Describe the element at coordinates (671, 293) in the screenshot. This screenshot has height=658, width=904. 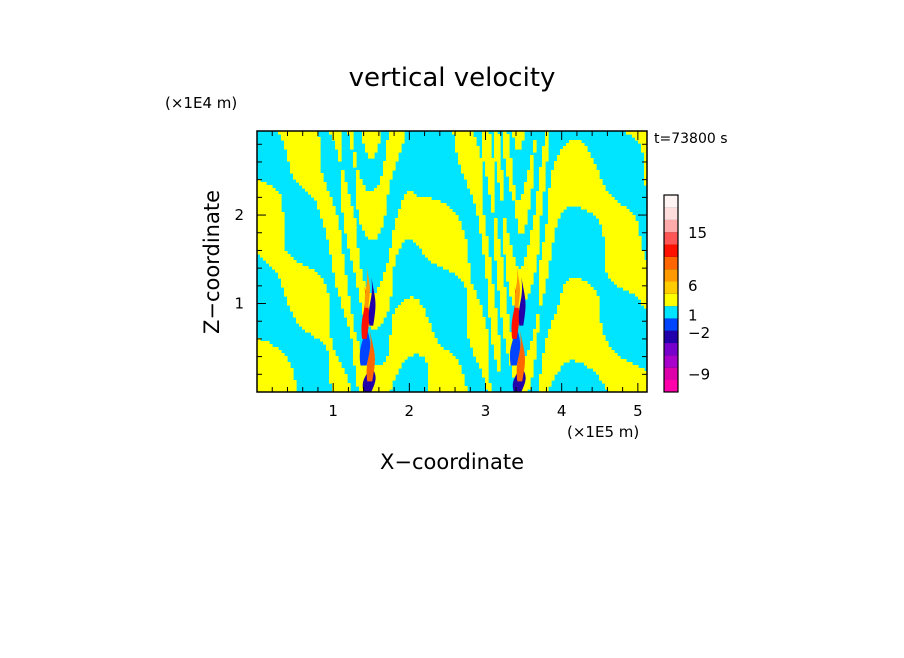
I see `colorbar-frame` at that location.